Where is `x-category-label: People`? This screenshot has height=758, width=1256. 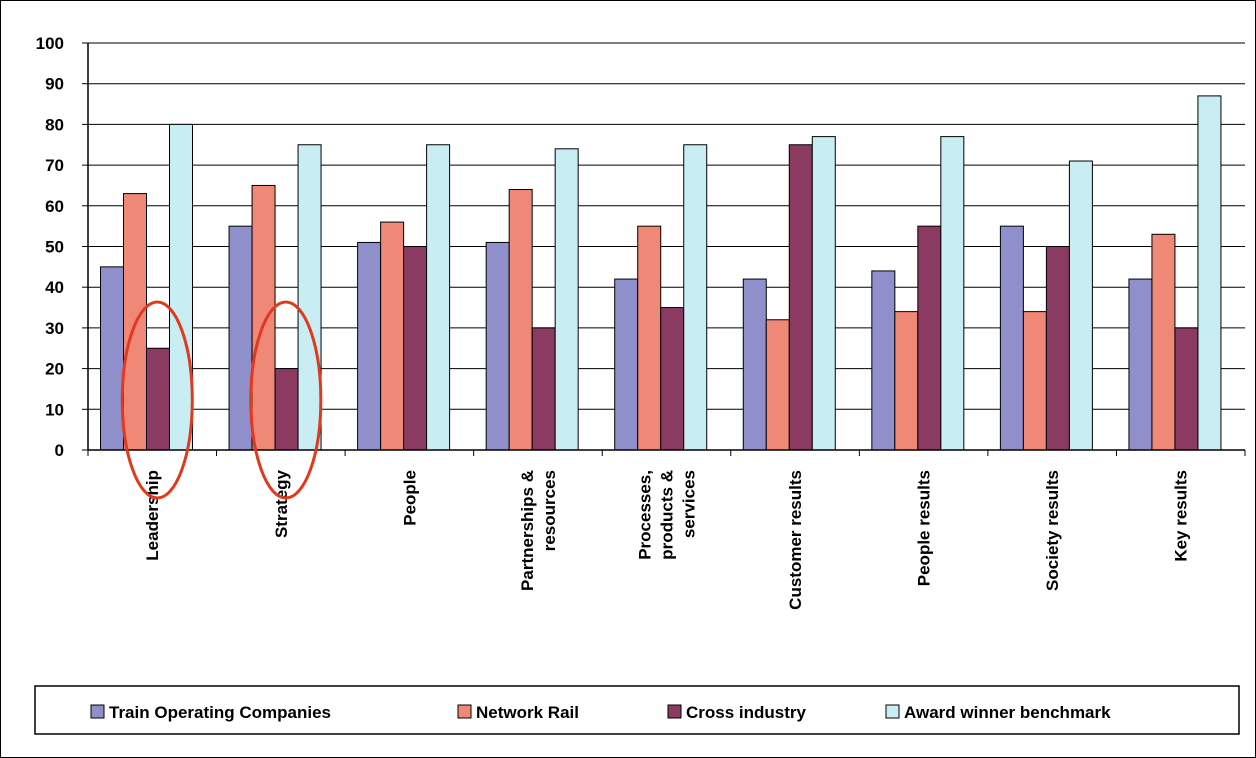
x-category-label: People is located at coordinates (409, 498).